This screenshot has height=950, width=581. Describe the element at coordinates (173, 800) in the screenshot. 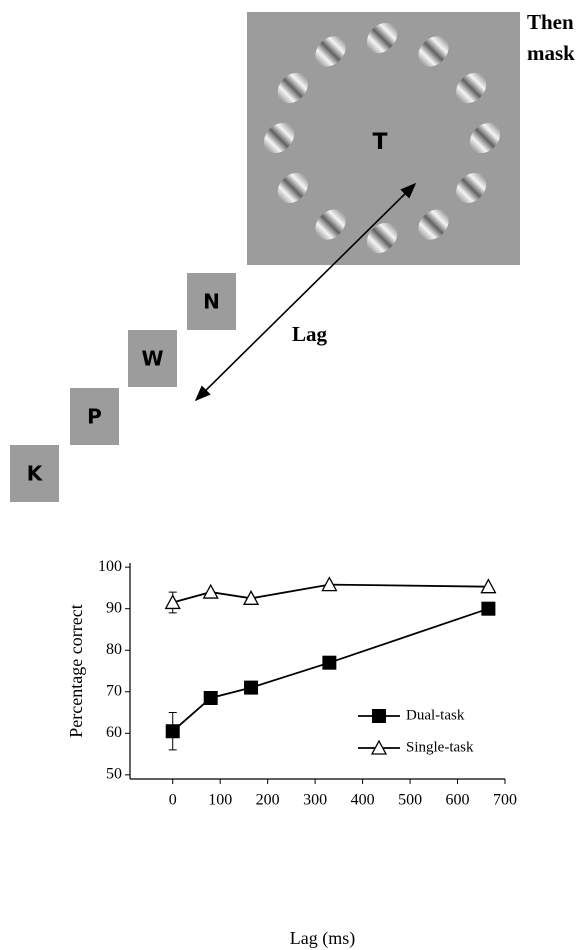

I see `x-tick-label: 0` at that location.